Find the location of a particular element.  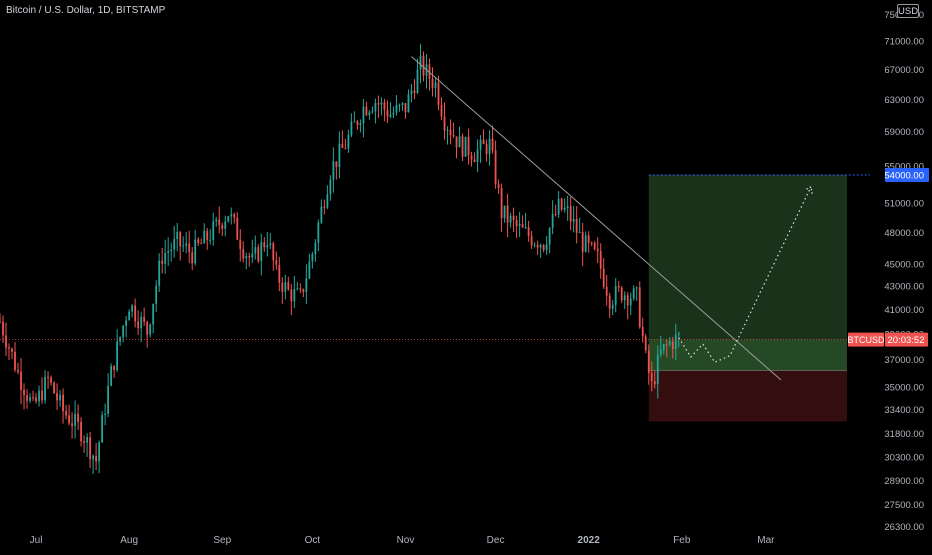

price-tick-label: 27500.00 is located at coordinates (904, 505).